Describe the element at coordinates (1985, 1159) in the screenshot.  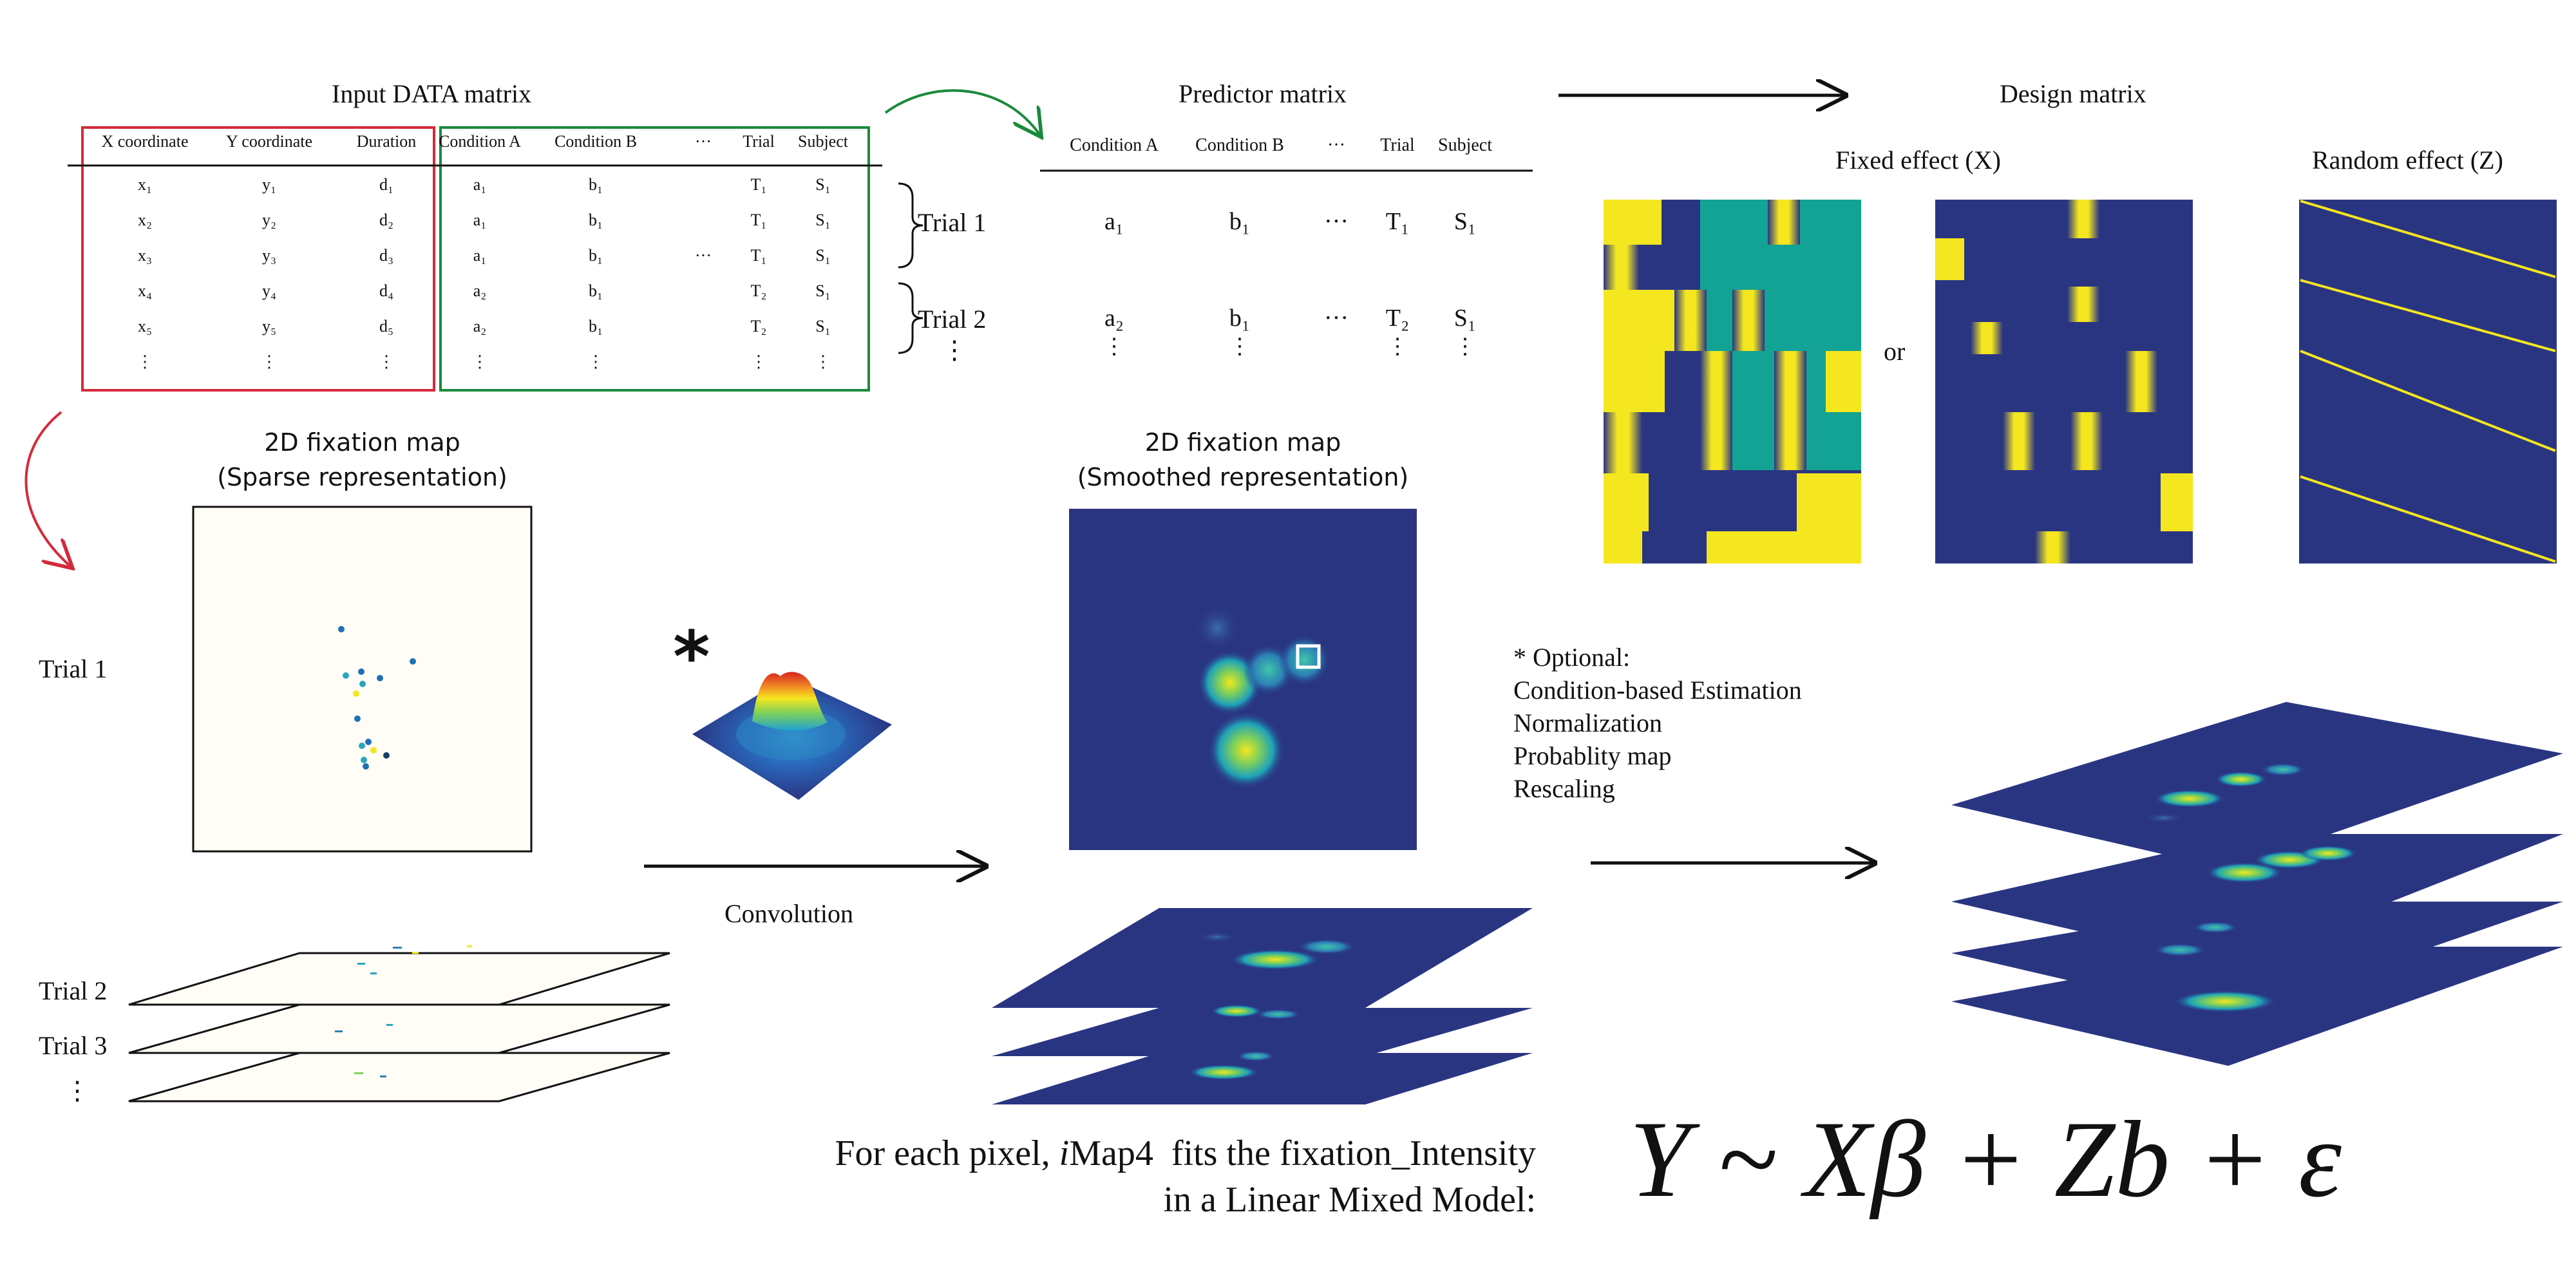
I see `model-formula: Y ~ Xβ + Zb + ε` at that location.